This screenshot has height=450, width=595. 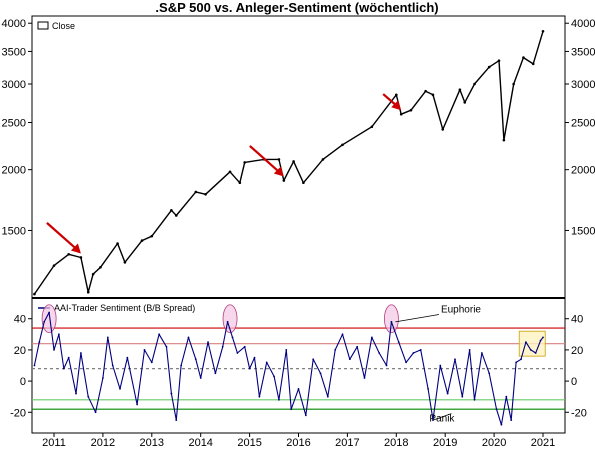 I want to click on xtick-label: 2013, so click(x=152, y=443).